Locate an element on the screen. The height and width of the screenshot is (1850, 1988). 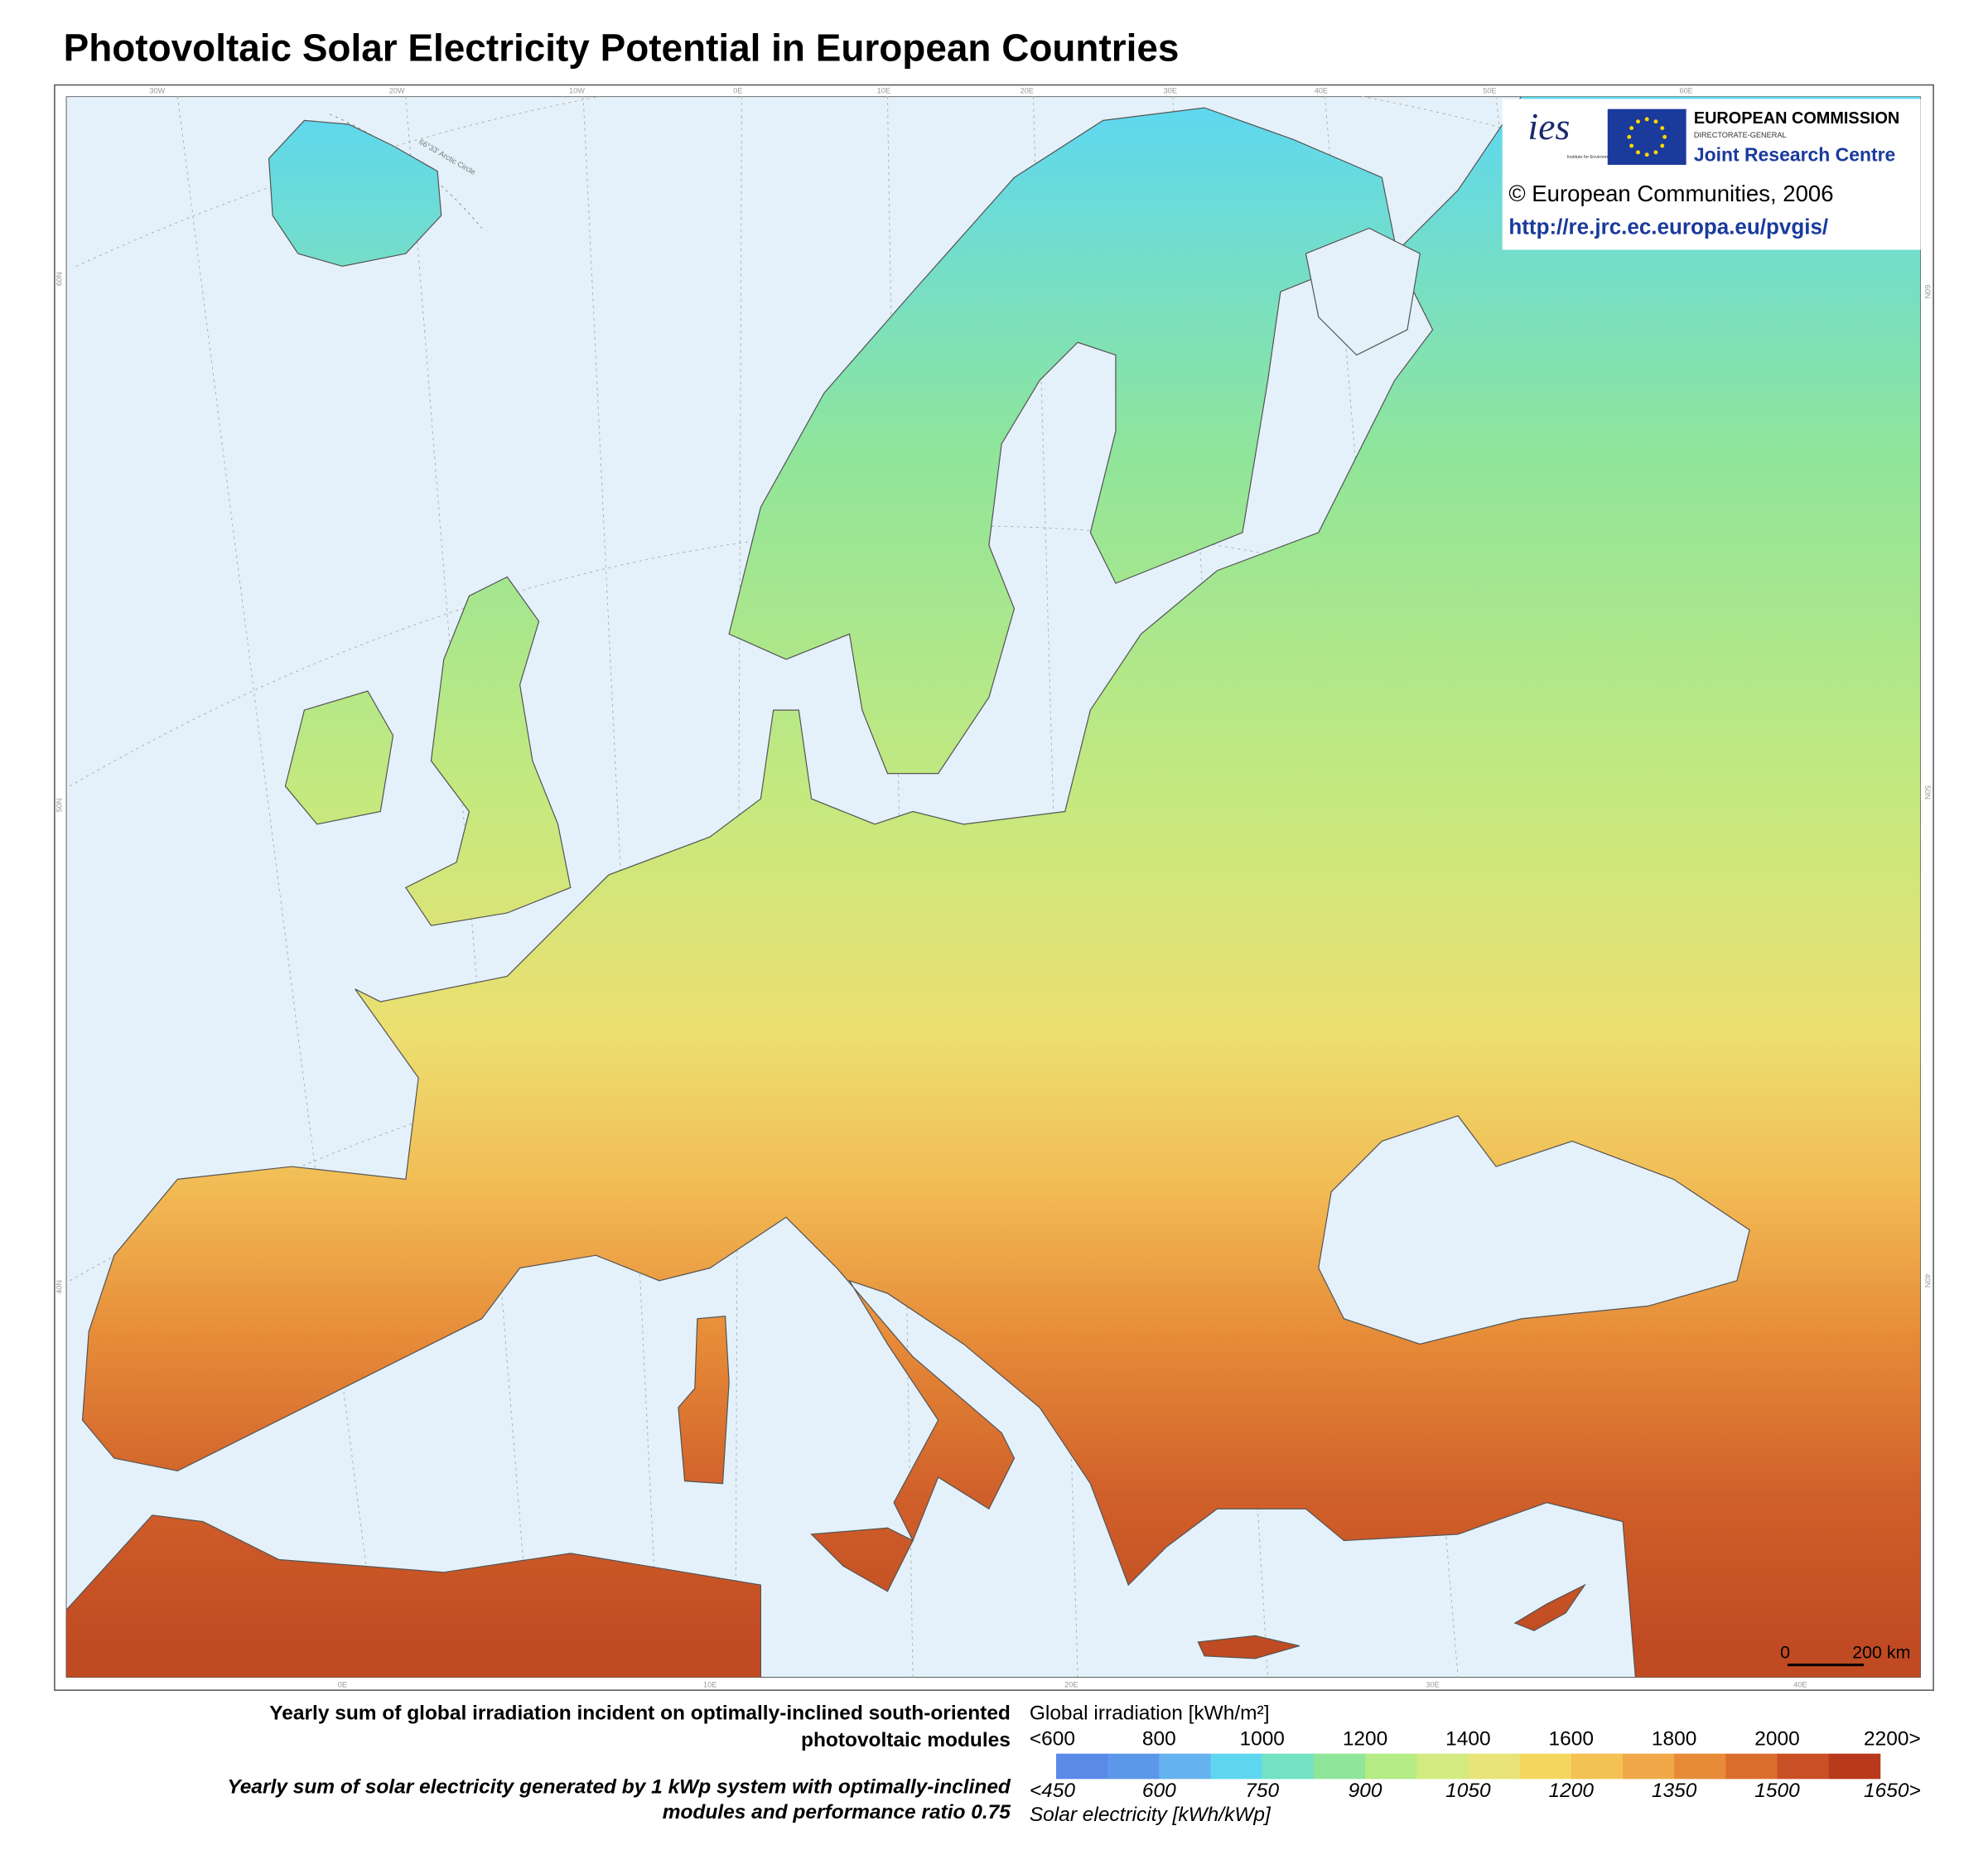
legend-label: 1350 is located at coordinates (1674, 1791).